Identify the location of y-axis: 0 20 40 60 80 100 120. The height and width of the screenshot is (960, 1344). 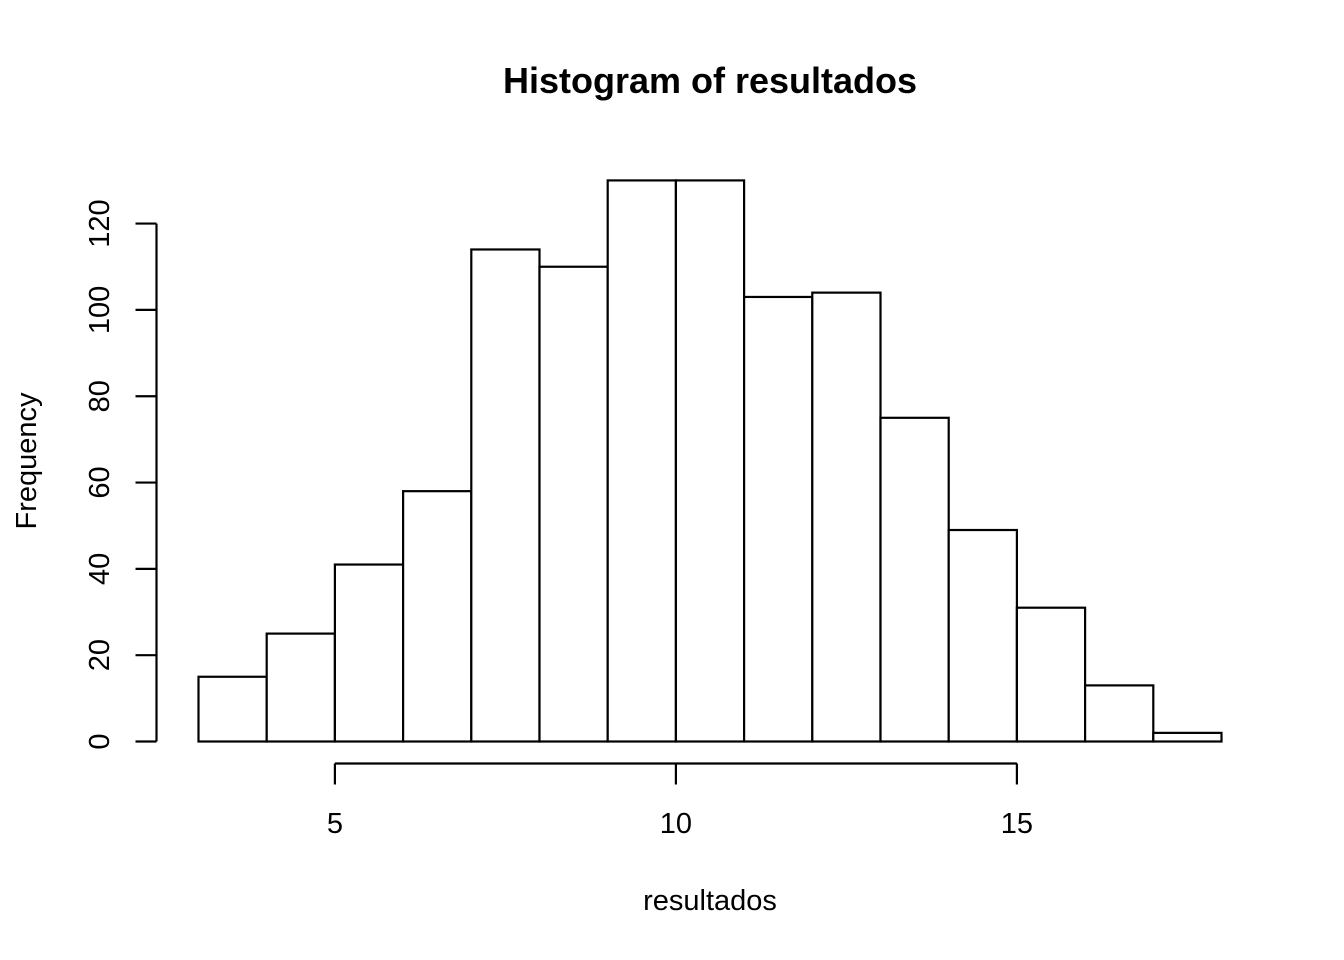
(121, 474).